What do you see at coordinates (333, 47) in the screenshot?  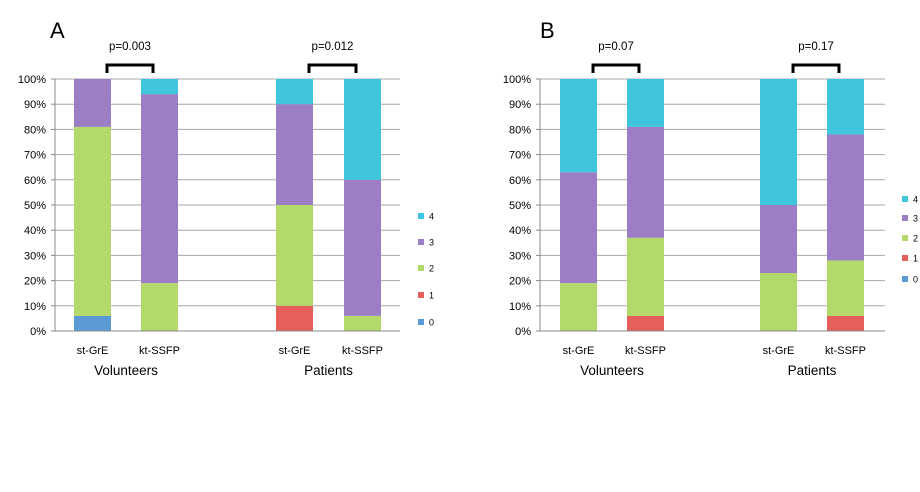 I see `p-value-label: p=0.012` at bounding box center [333, 47].